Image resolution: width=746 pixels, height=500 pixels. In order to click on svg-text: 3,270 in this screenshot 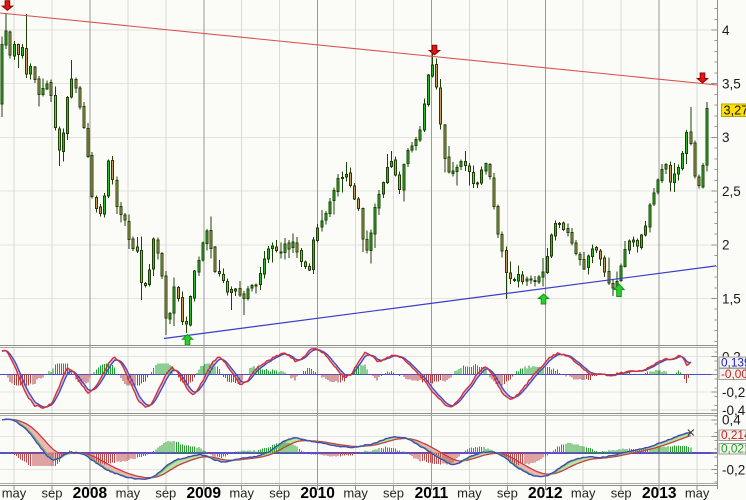, I will do `click(735, 110)`.